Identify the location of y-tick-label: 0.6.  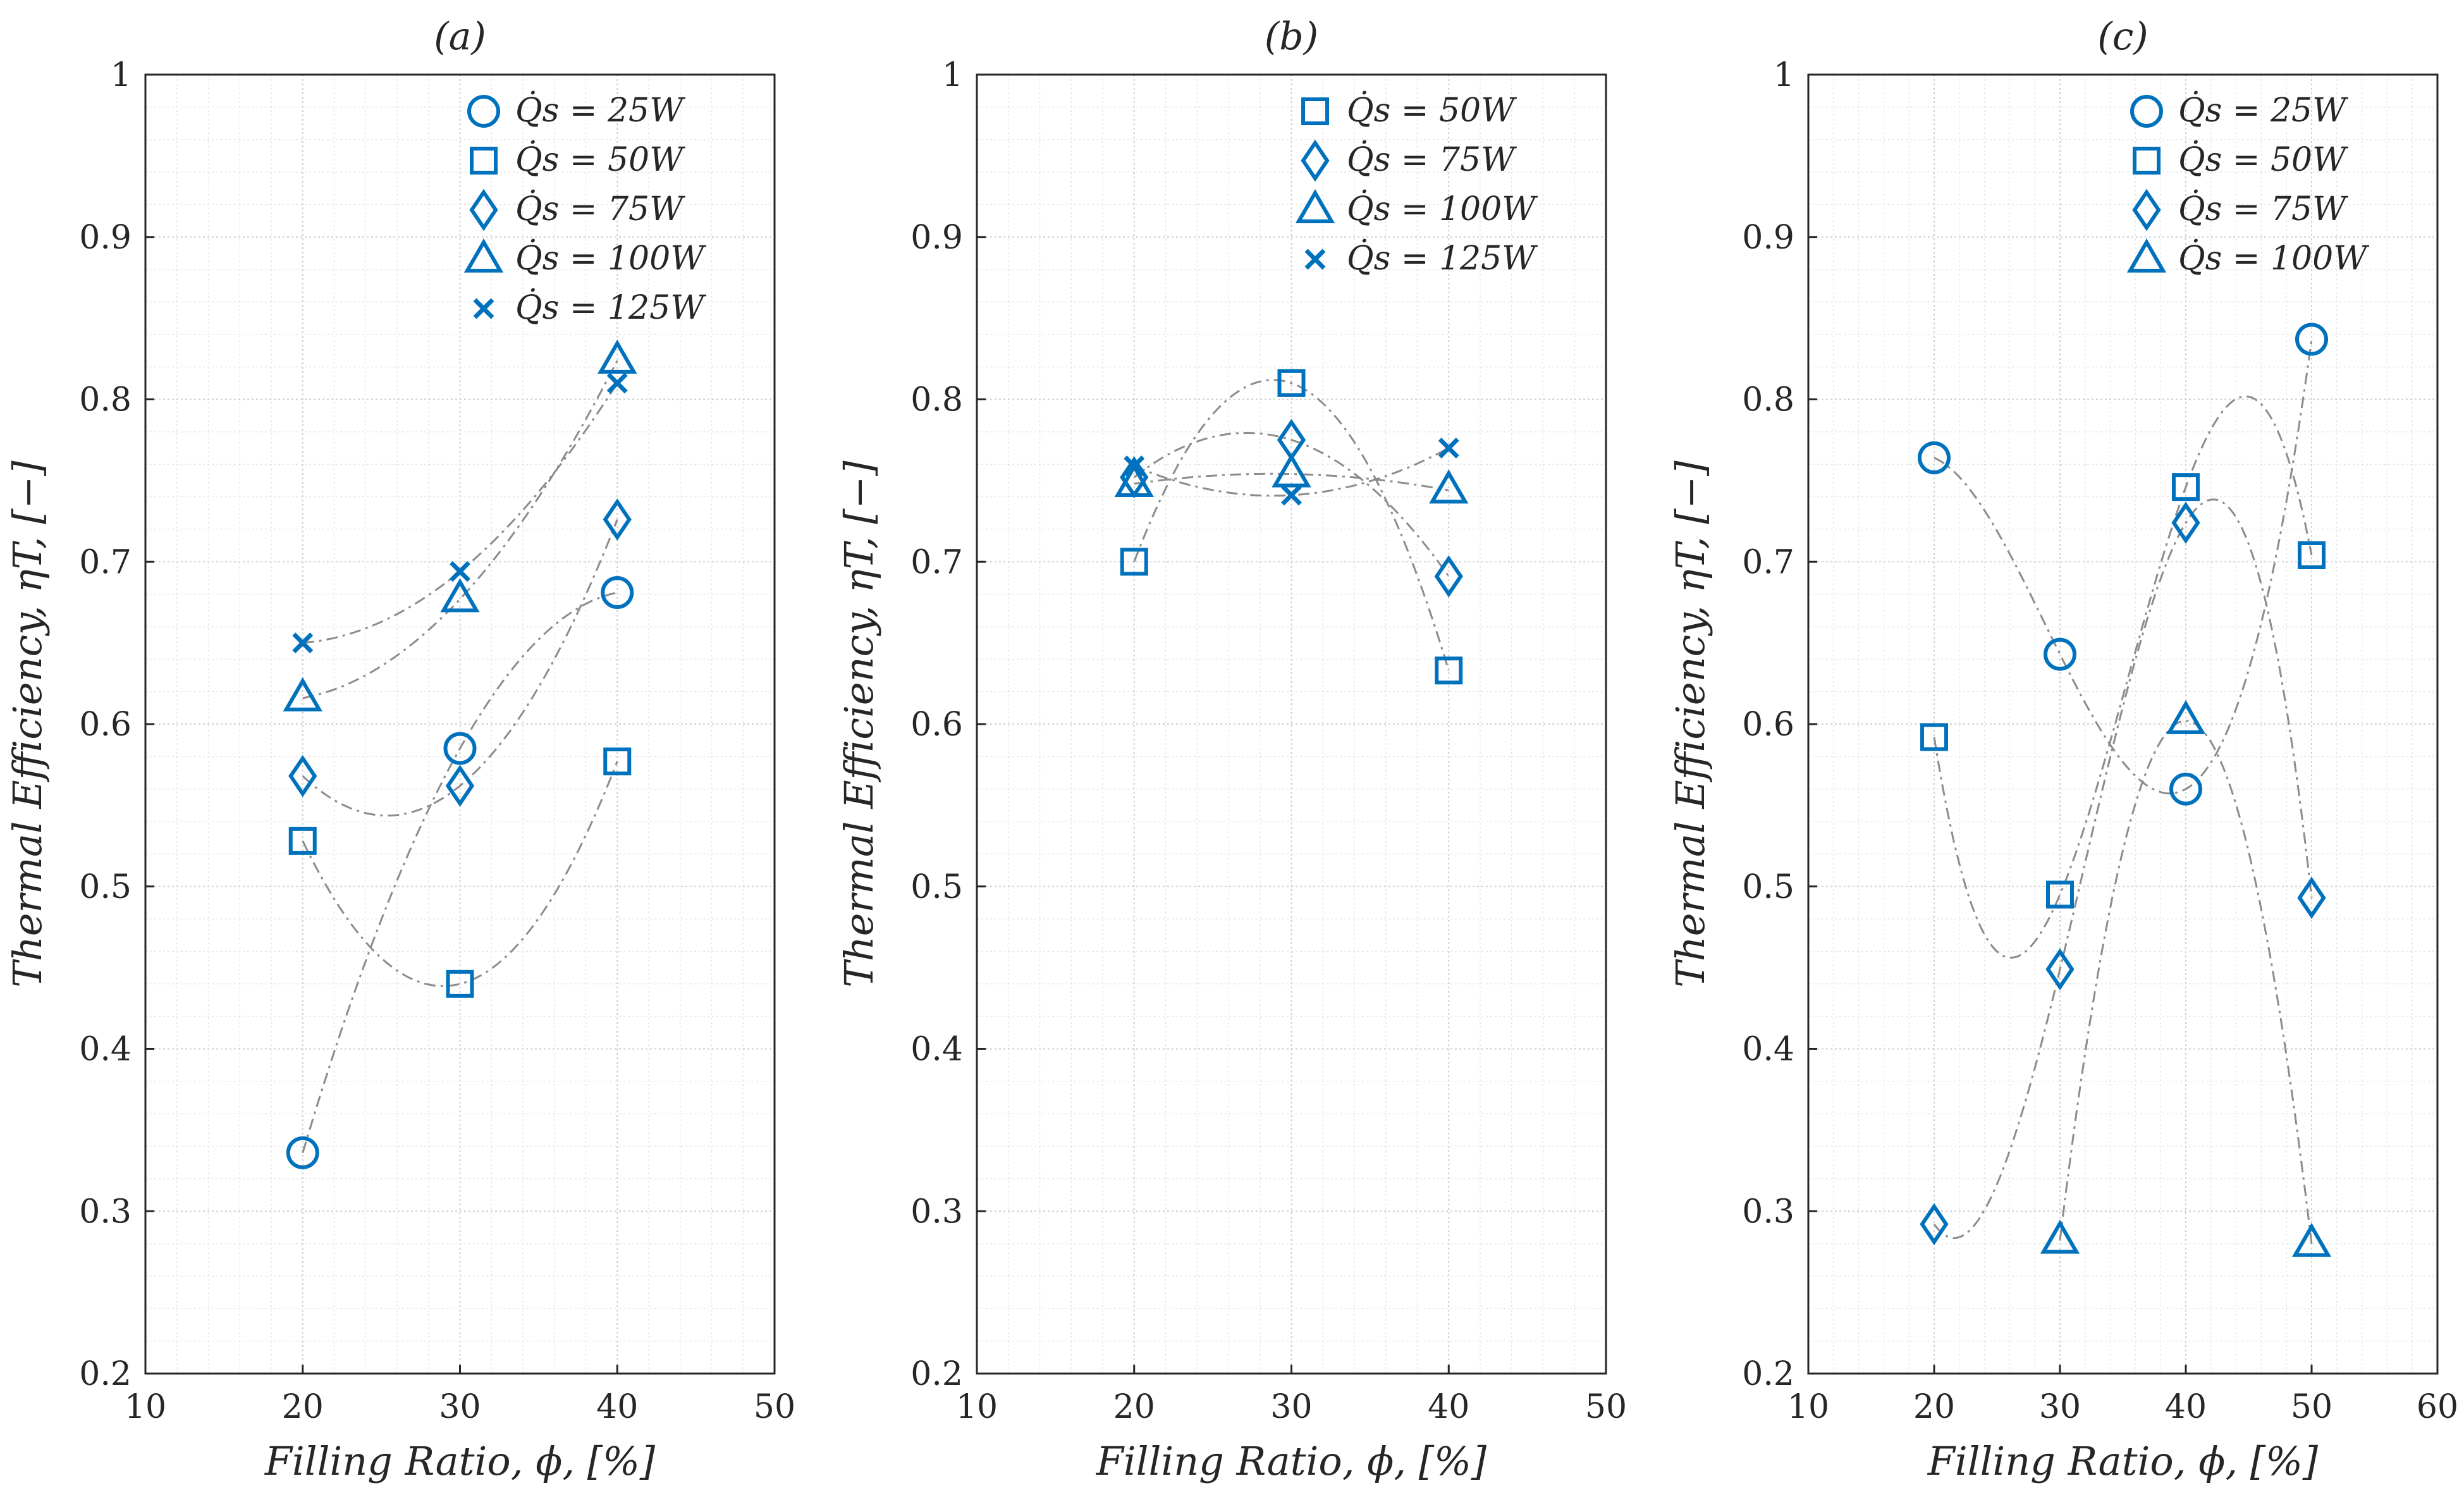
(1768, 725).